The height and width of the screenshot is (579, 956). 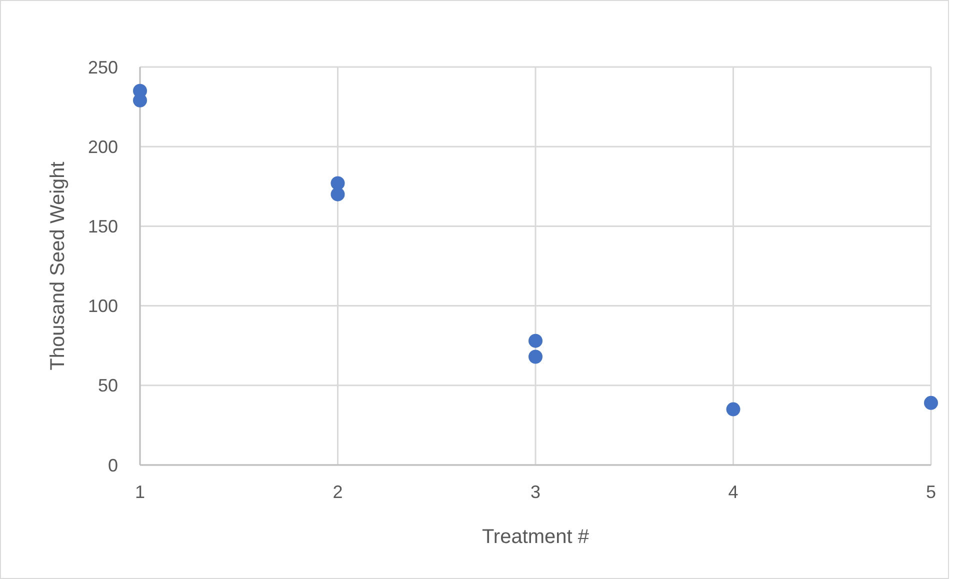 What do you see at coordinates (535, 492) in the screenshot?
I see `x-tick-label: 3` at bounding box center [535, 492].